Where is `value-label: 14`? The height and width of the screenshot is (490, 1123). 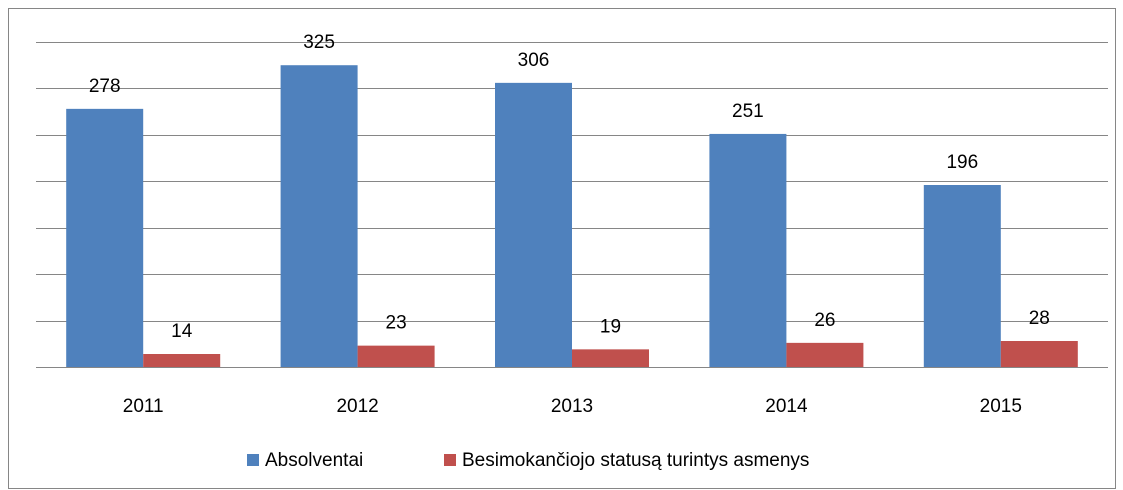 value-label: 14 is located at coordinates (182, 331).